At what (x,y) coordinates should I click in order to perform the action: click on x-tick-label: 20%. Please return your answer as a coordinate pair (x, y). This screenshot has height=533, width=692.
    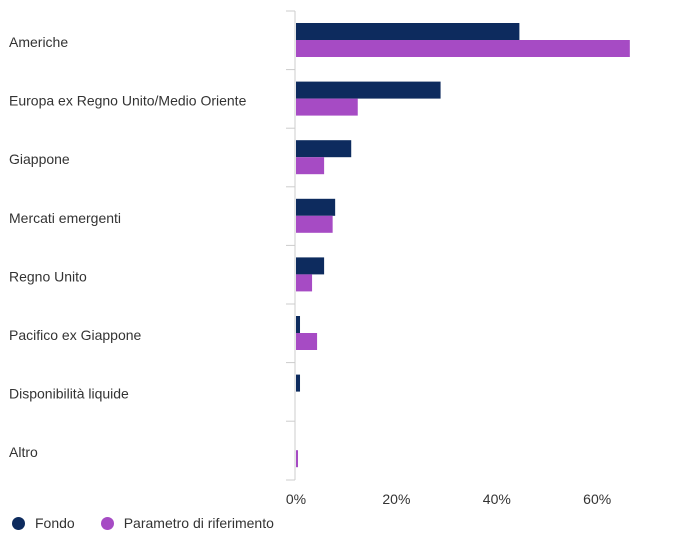
    Looking at the image, I should click on (396, 499).